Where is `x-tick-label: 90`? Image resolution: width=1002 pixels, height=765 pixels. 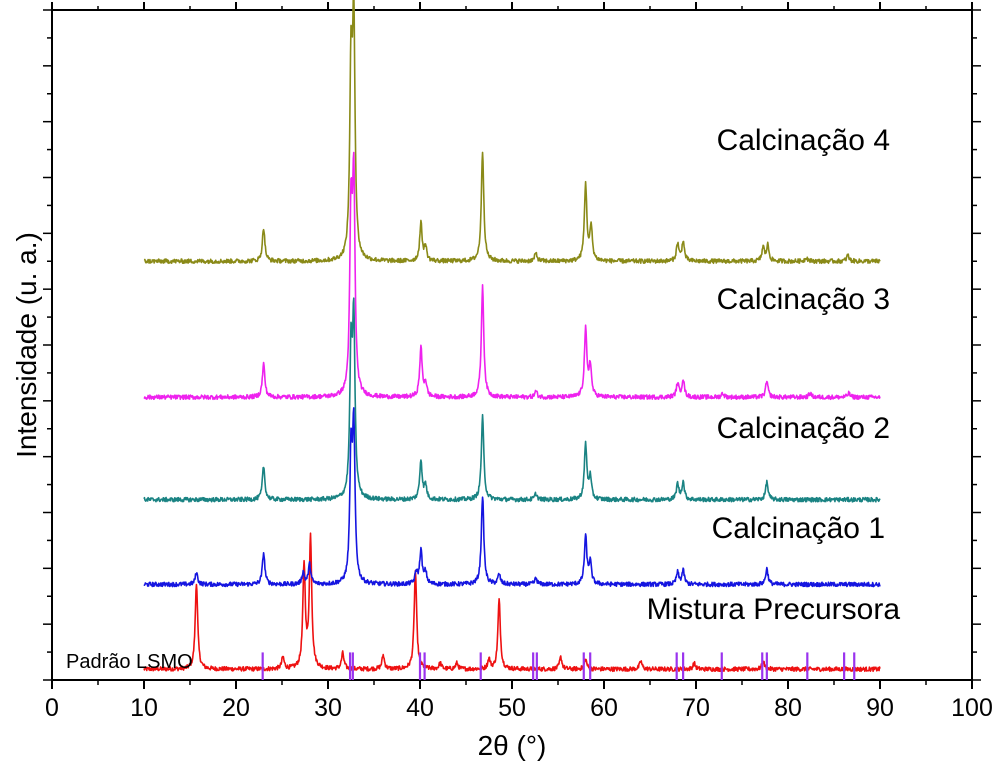 x-tick-label: 90 is located at coordinates (880, 708).